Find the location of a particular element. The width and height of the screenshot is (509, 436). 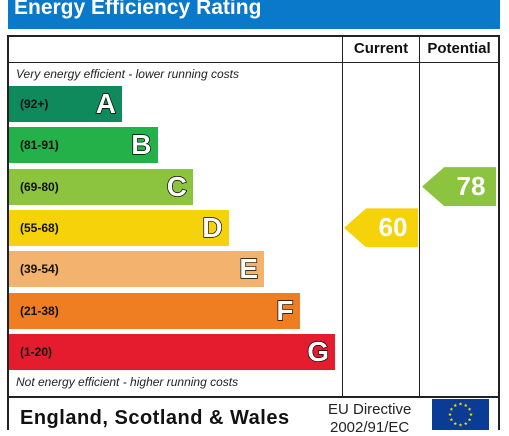

header-potential: Potential is located at coordinates (459, 48).